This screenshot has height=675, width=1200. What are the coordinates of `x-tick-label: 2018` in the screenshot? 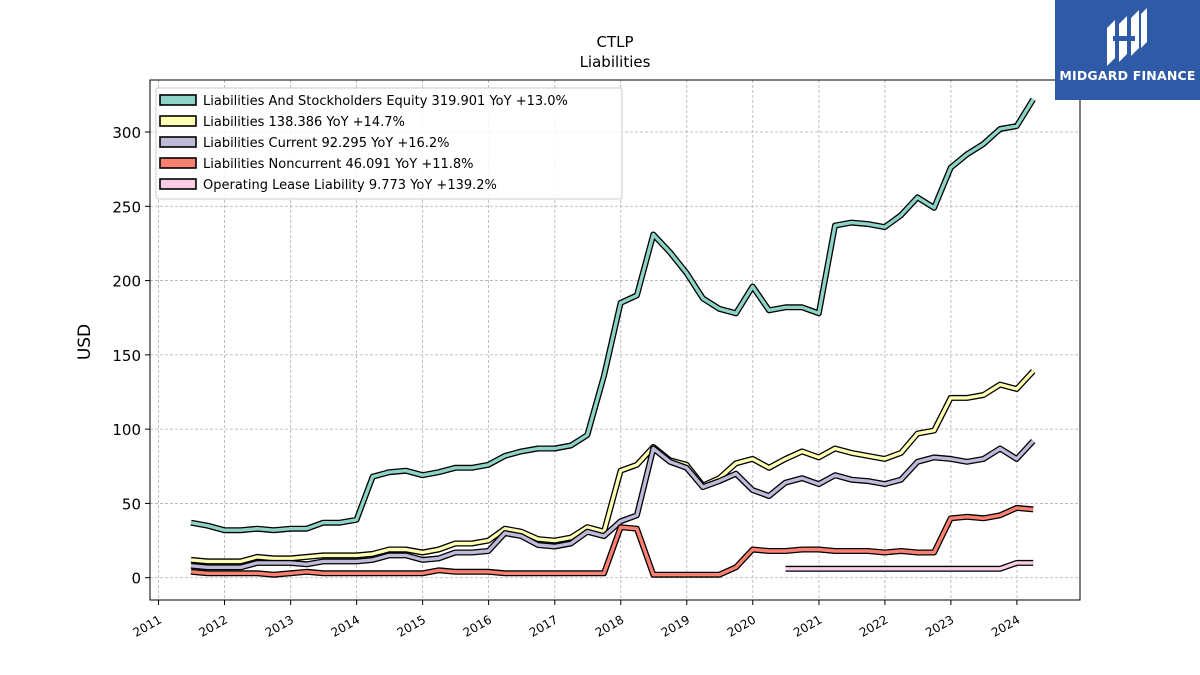 It's located at (609, 625).